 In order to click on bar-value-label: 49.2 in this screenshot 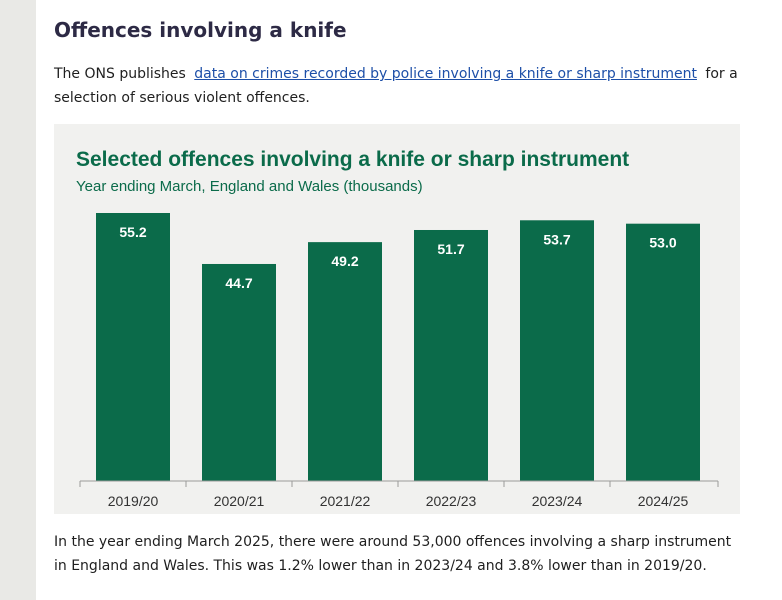, I will do `click(344, 261)`.